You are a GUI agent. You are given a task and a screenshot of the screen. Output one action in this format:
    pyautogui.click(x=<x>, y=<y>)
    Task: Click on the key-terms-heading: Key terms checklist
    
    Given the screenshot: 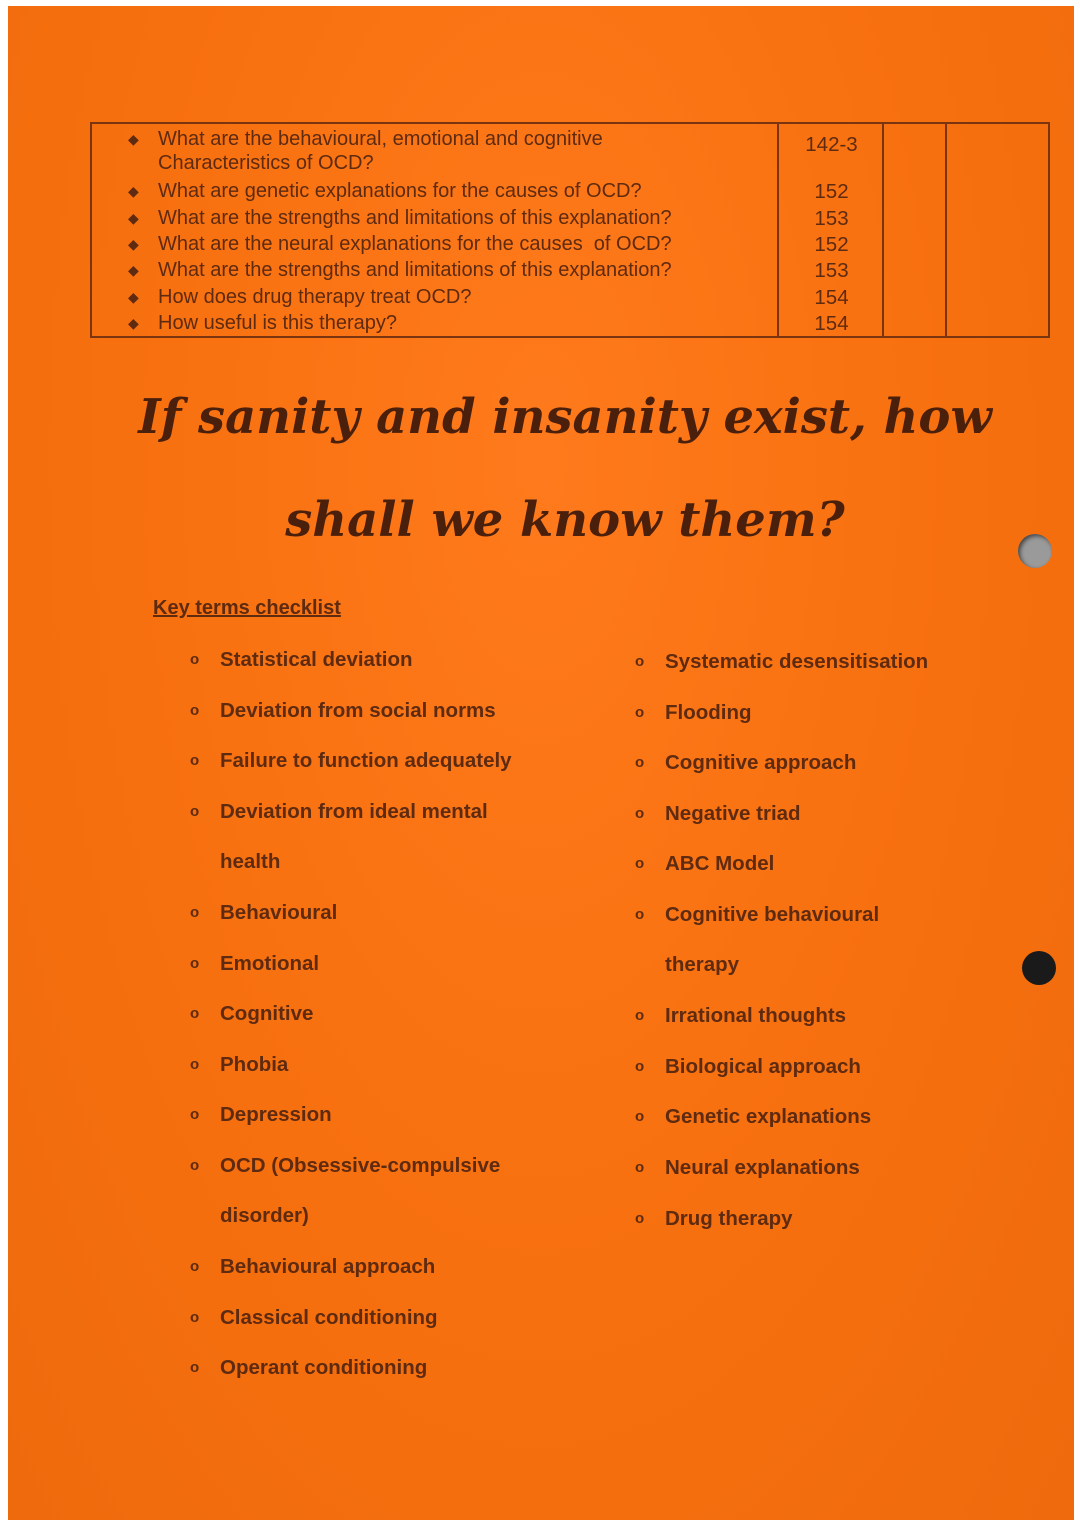 What is the action you would take?
    pyautogui.click(x=247, y=608)
    